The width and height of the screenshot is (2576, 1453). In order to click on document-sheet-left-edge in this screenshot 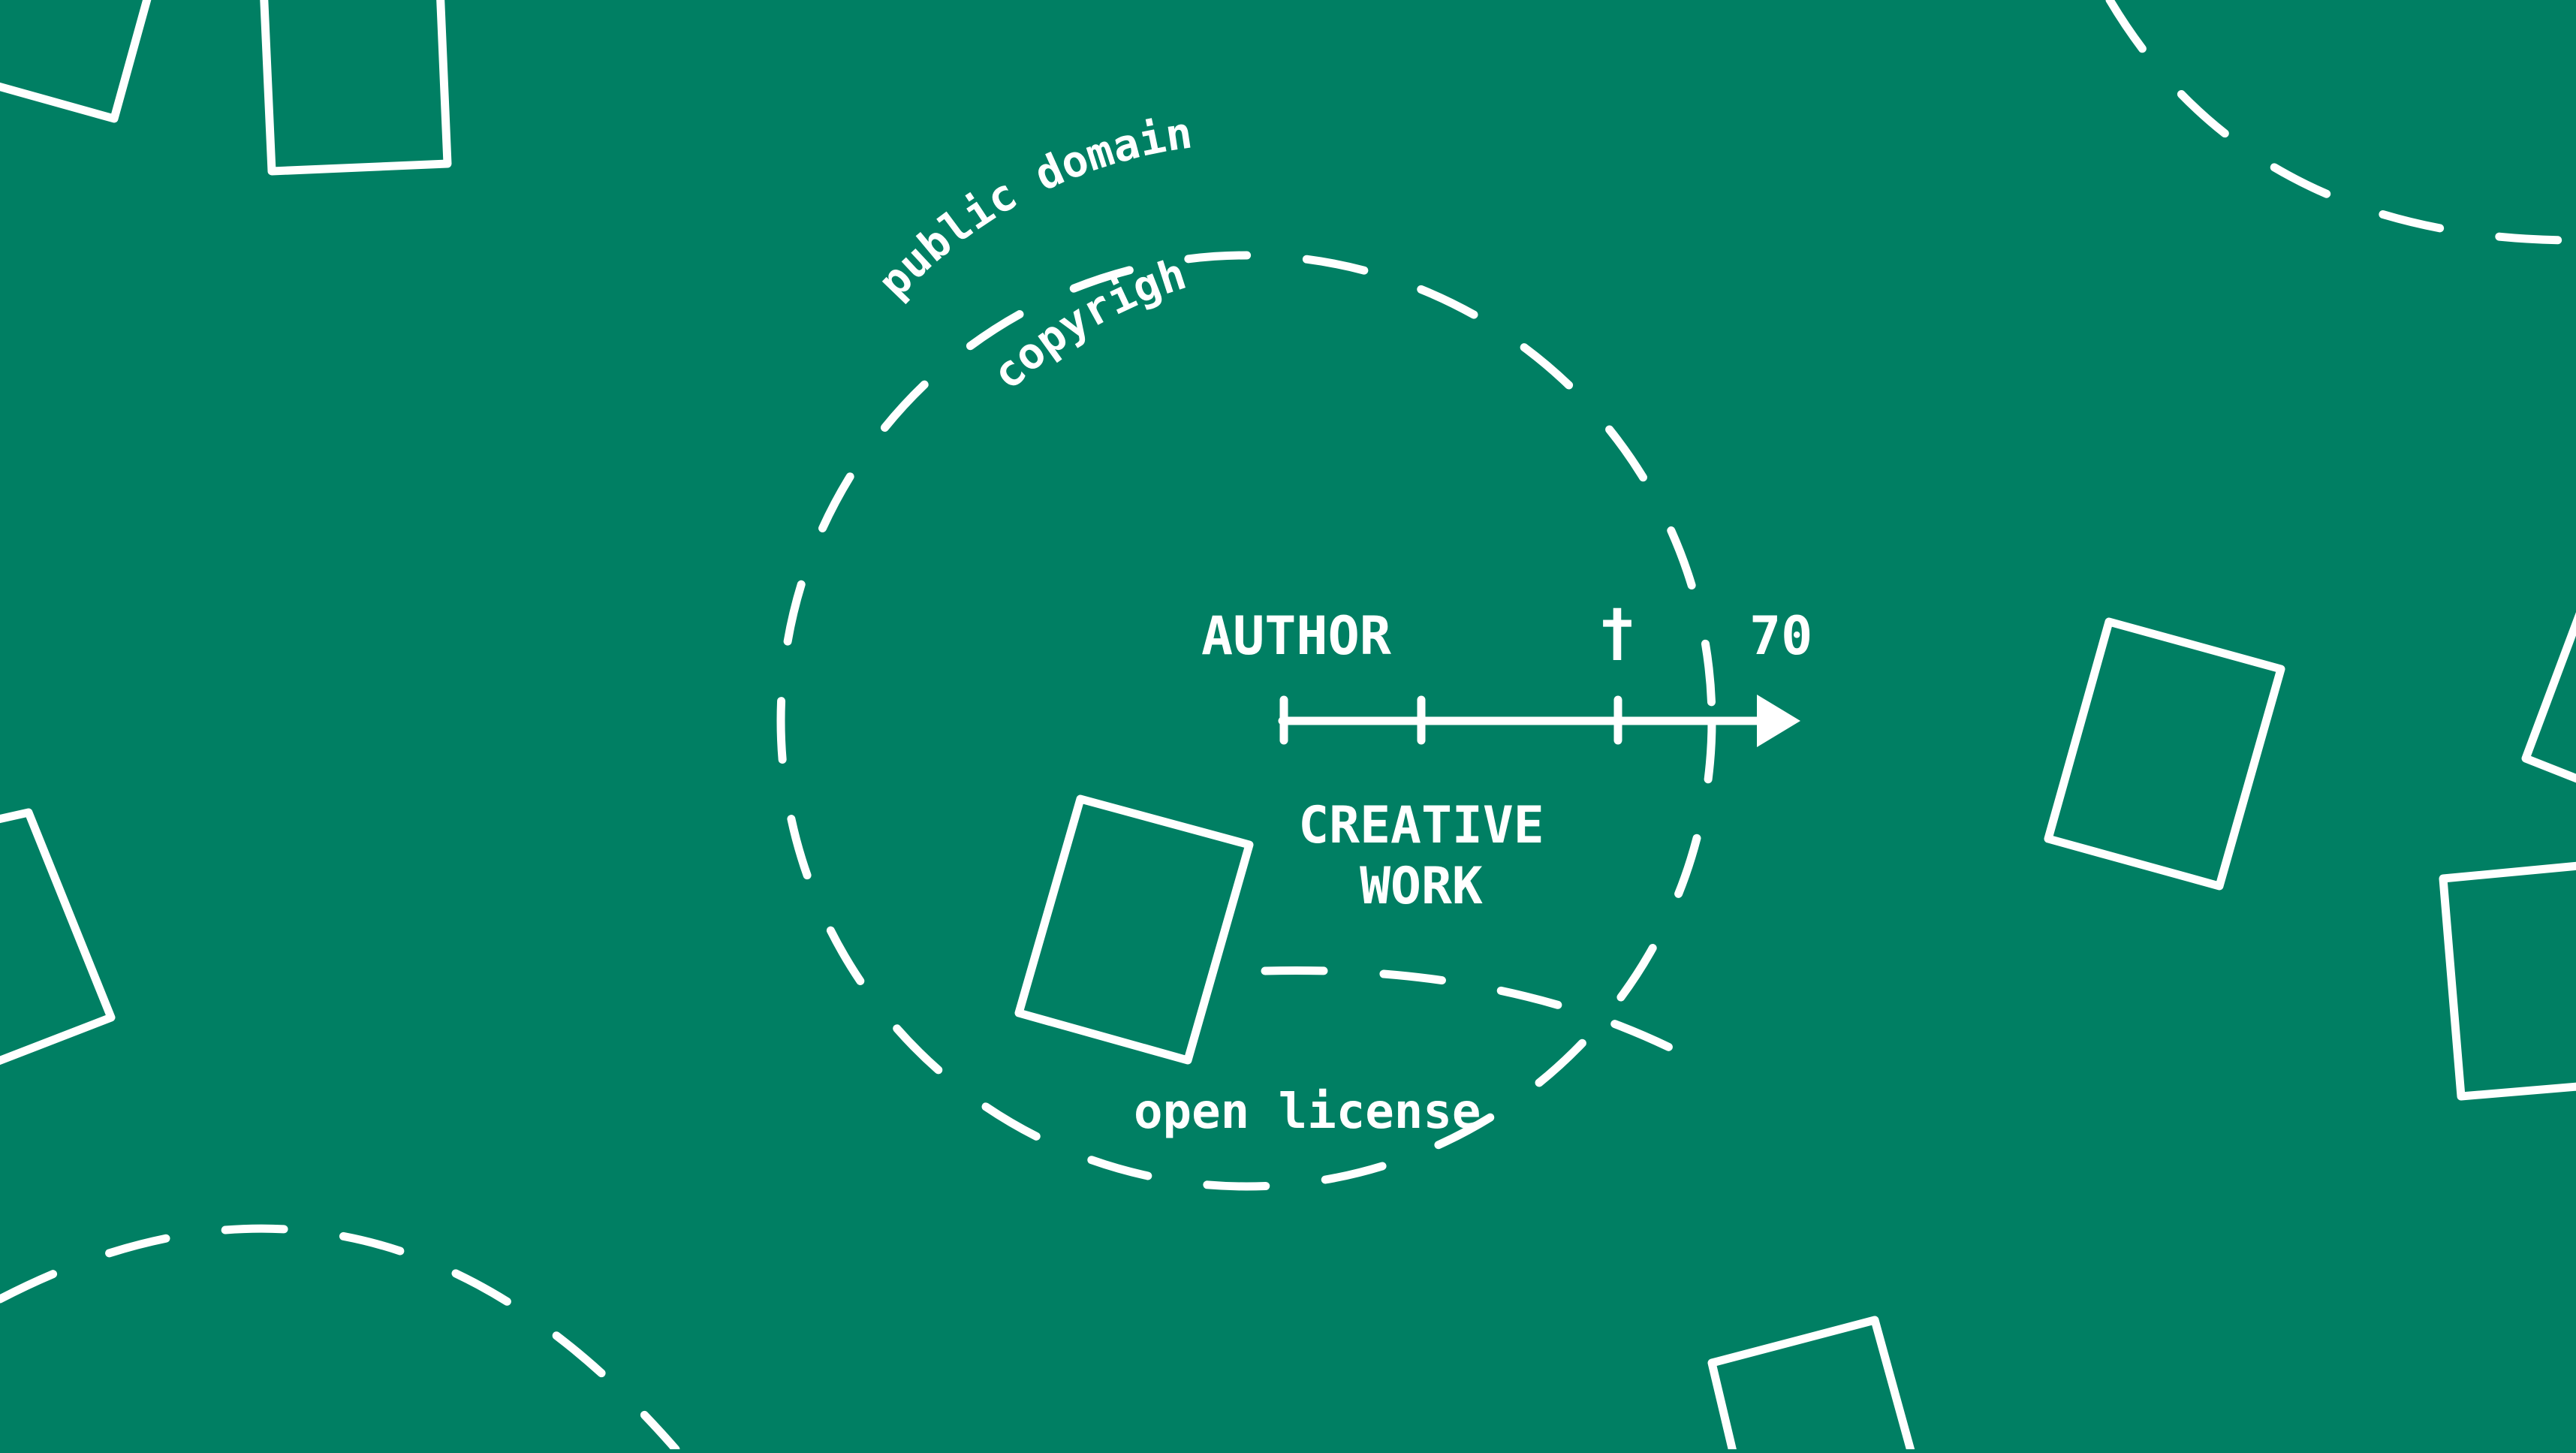, I will do `click(58, 937)`.